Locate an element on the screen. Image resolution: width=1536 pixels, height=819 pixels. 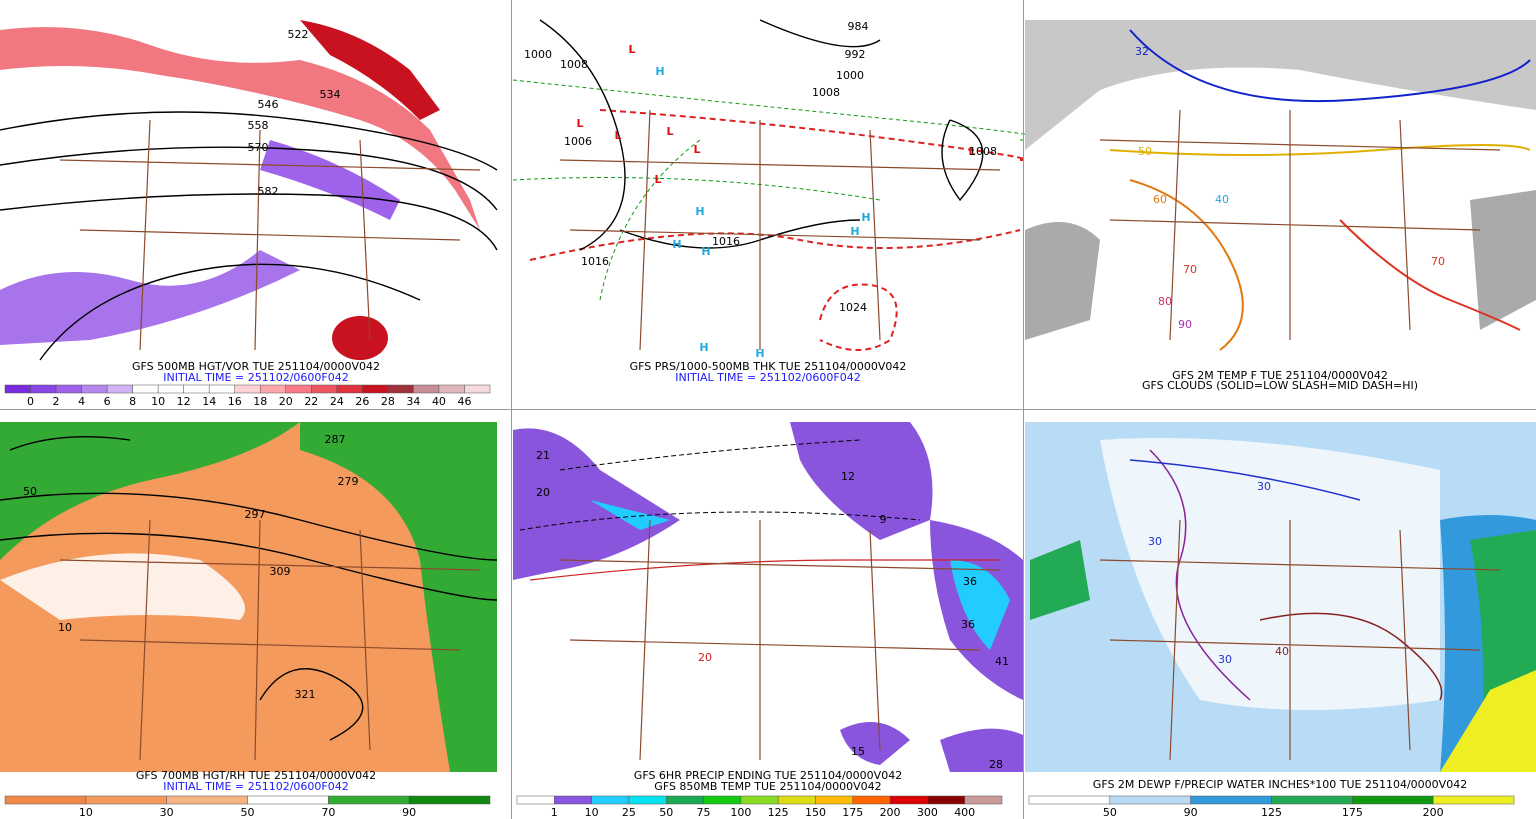
contour-label: 570 is located at coordinates (258, 147).